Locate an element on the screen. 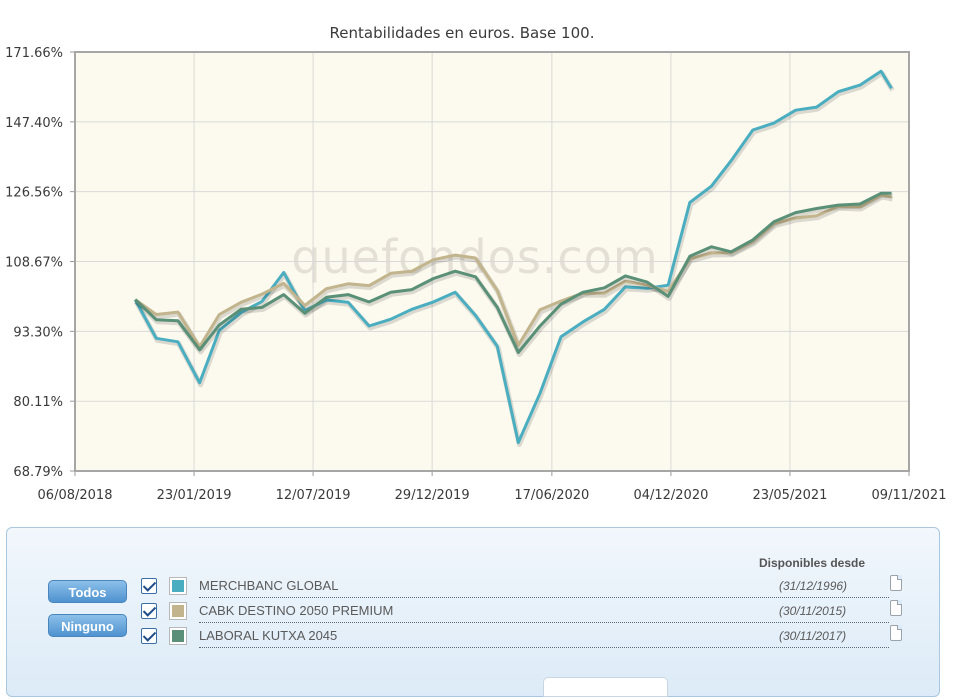  x-tick-label: 29/12/2019 is located at coordinates (432, 495).